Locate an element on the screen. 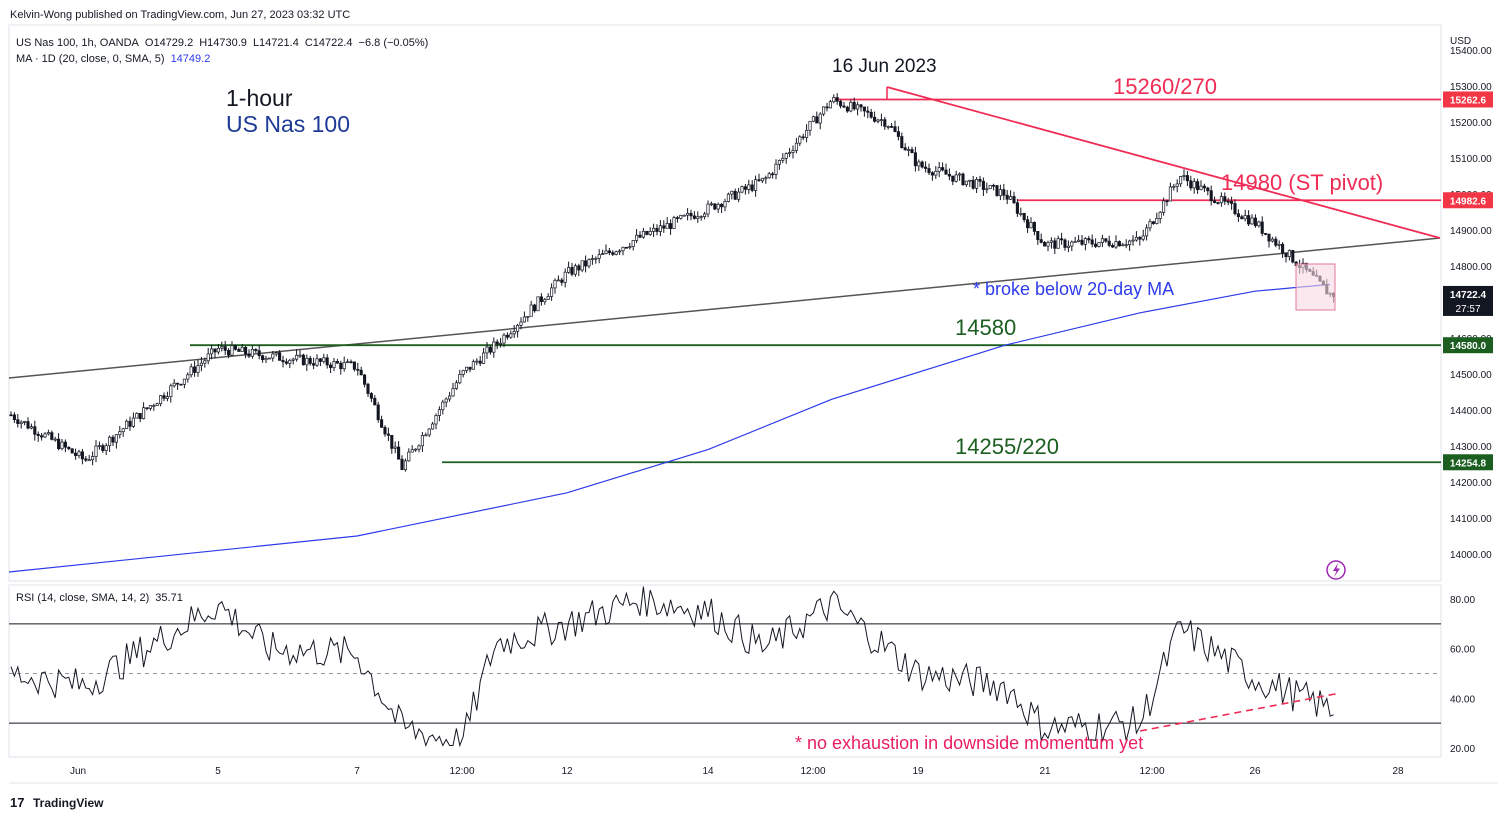  breakdown-highlight-box is located at coordinates (1315, 287).